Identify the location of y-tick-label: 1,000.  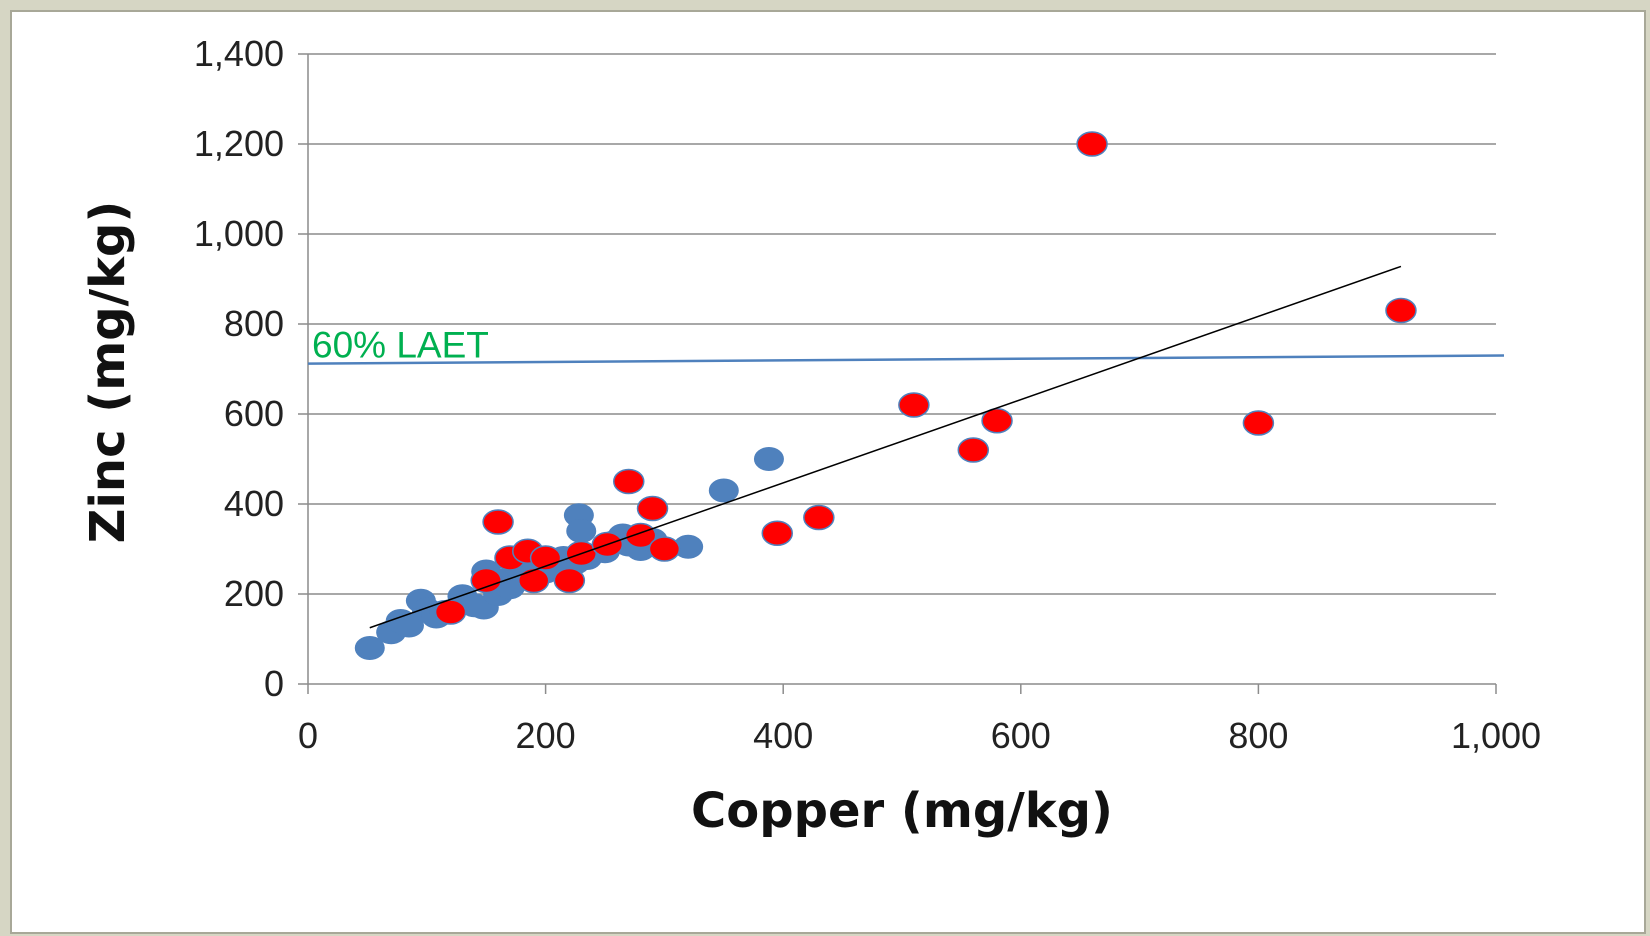
(239, 233).